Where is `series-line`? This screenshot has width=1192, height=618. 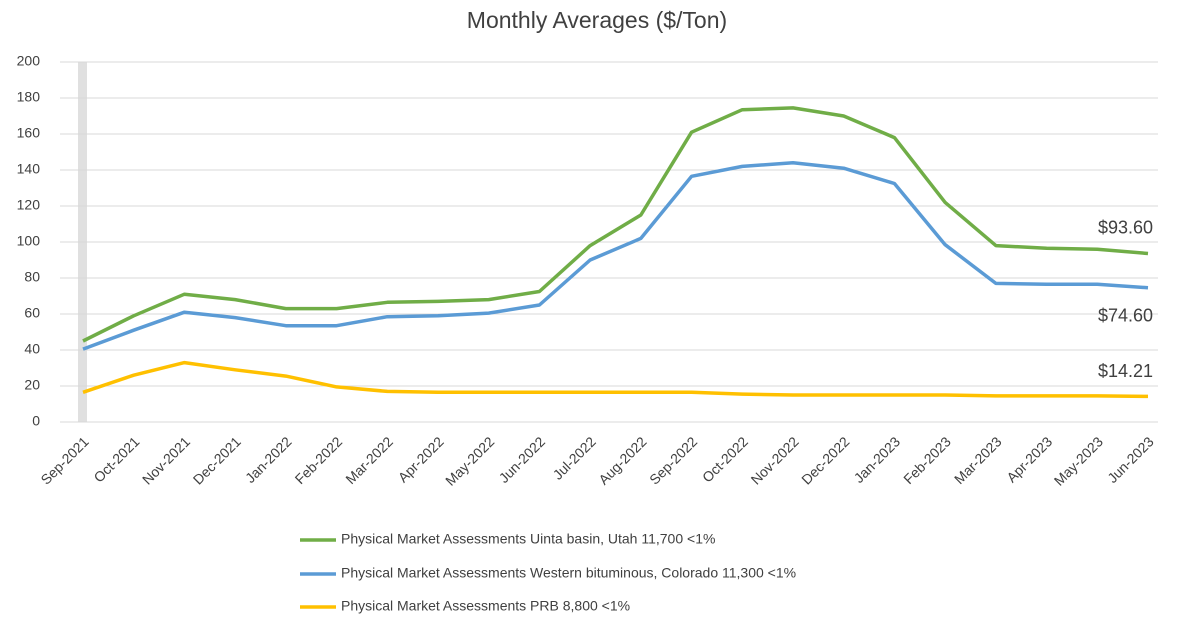 series-line is located at coordinates (615, 379).